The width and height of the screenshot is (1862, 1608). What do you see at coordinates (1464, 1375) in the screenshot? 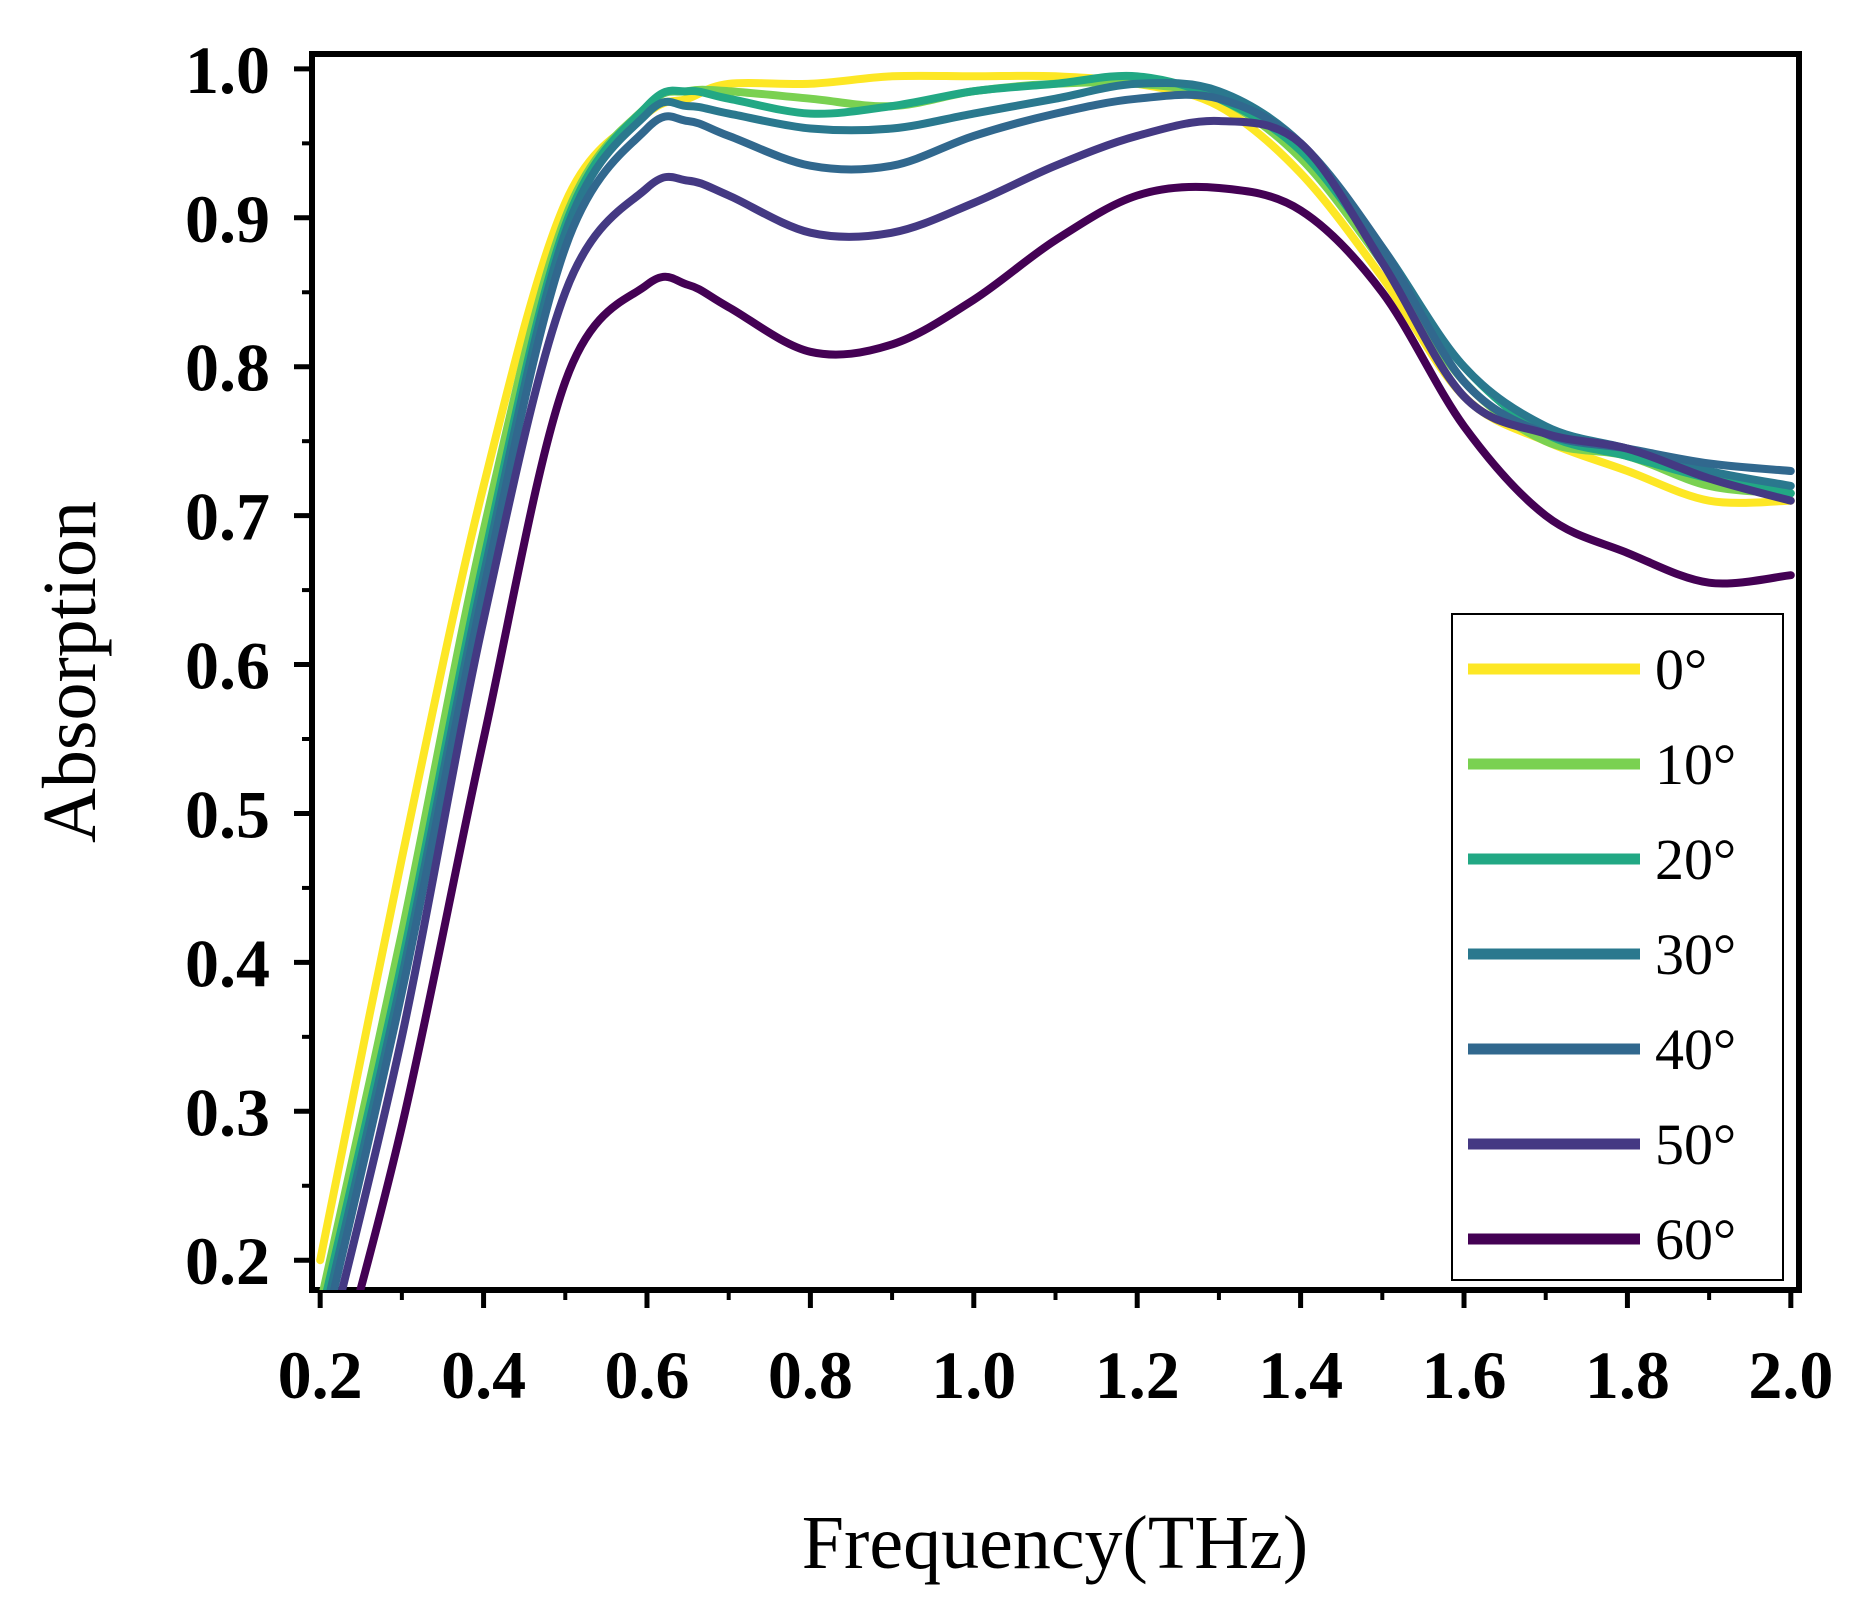
I see `x-tick-label: 1.6` at bounding box center [1464, 1375].